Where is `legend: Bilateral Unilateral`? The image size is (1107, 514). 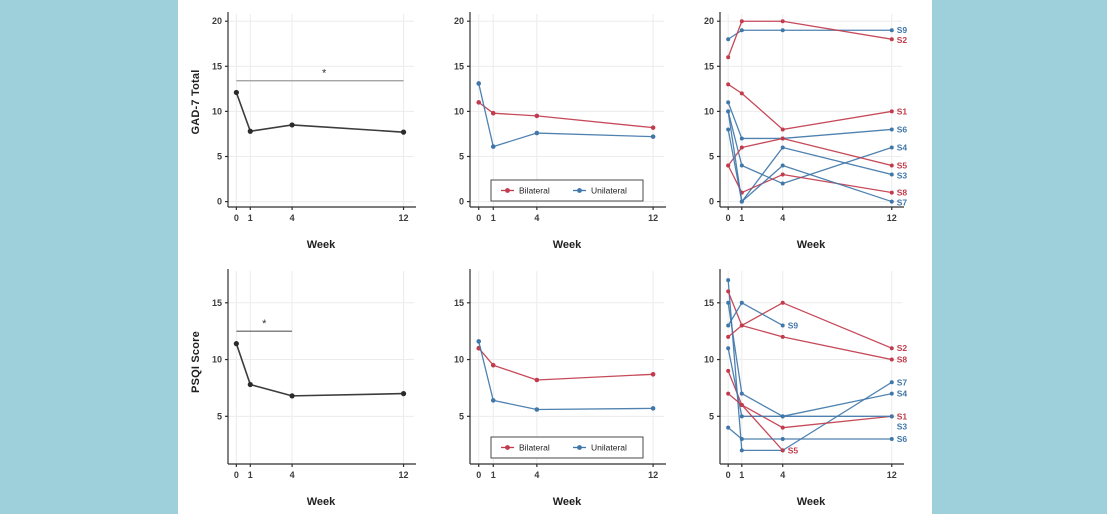
legend: Bilateral Unilateral is located at coordinates (567, 190).